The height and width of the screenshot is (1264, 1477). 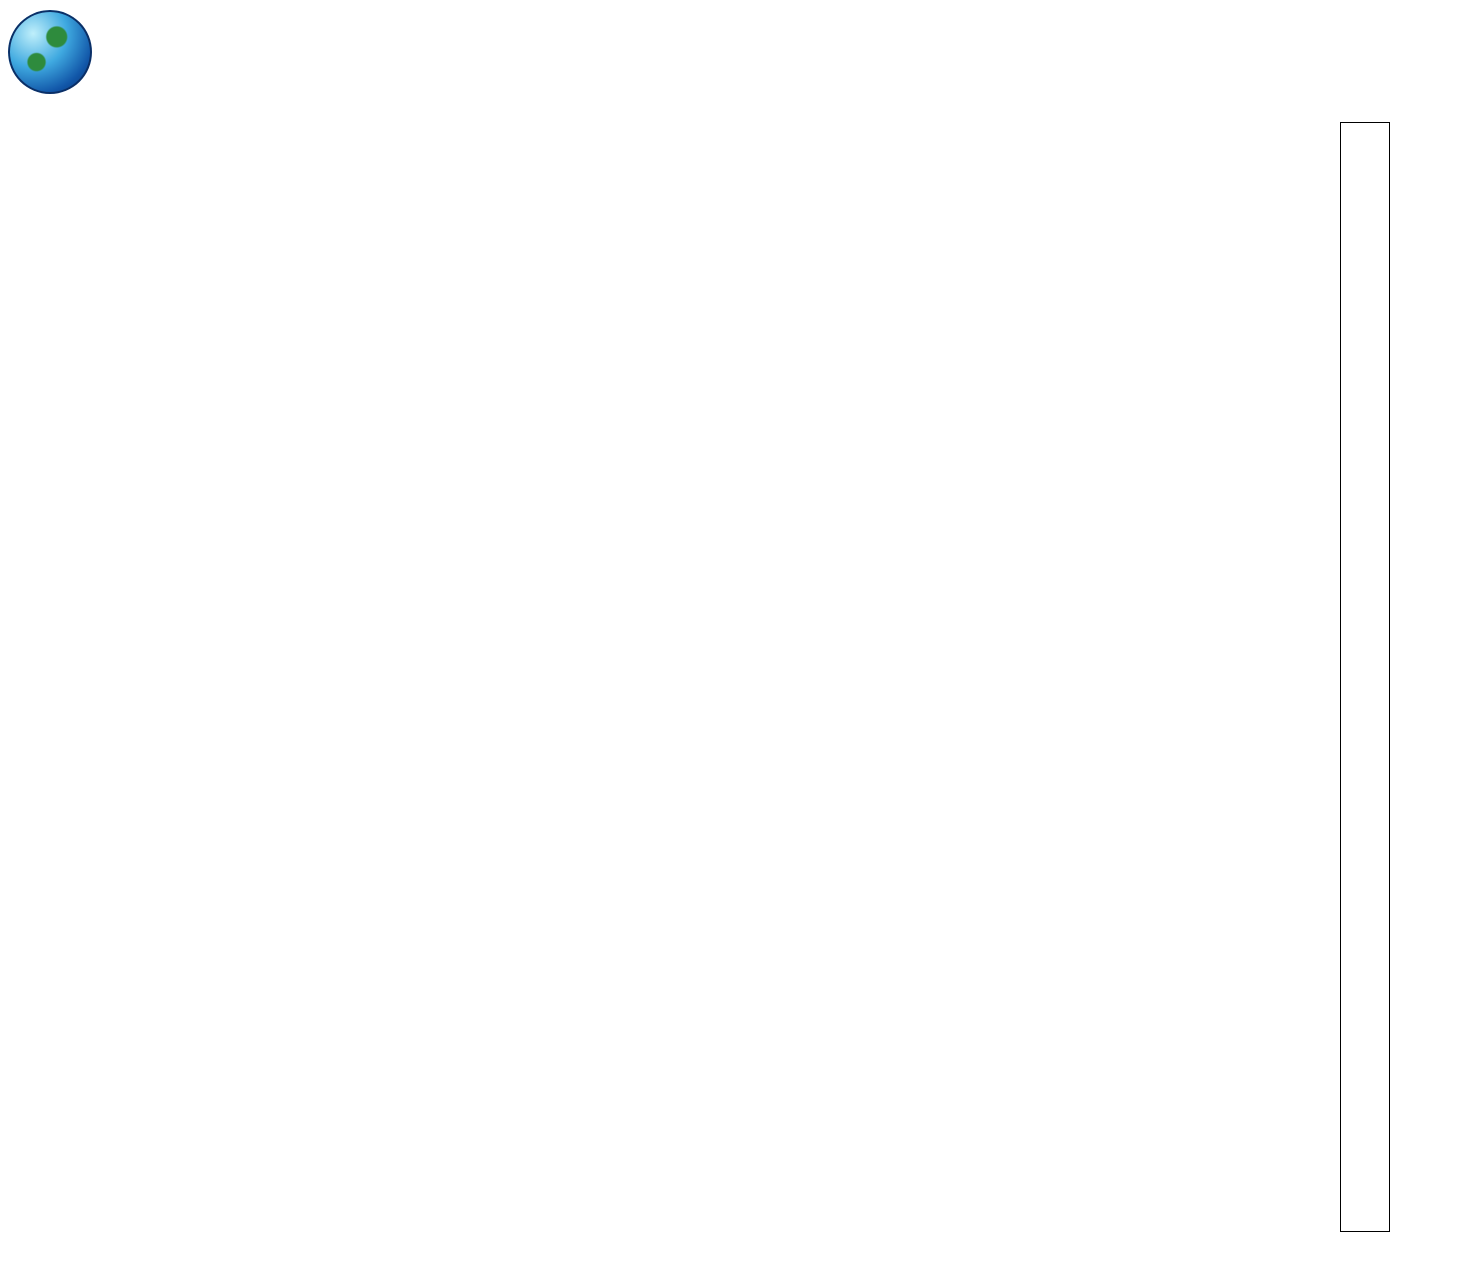 What do you see at coordinates (50, 52) in the screenshot?
I see `coaps-logo` at bounding box center [50, 52].